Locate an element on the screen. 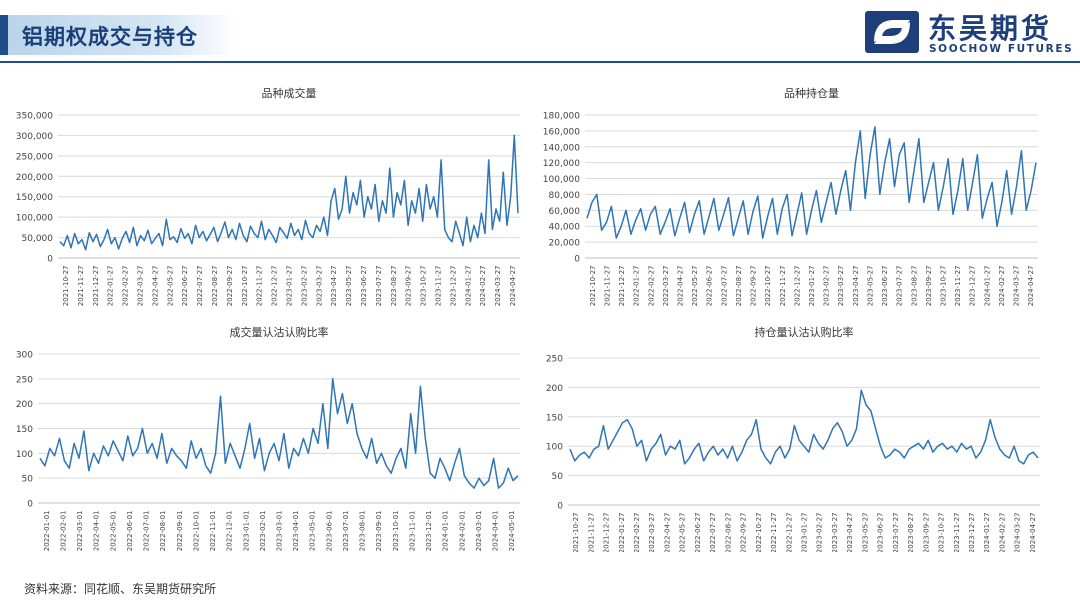 This screenshot has height=608, width=1080. x-tick-label: 2024-03-27 is located at coordinates (1017, 286).